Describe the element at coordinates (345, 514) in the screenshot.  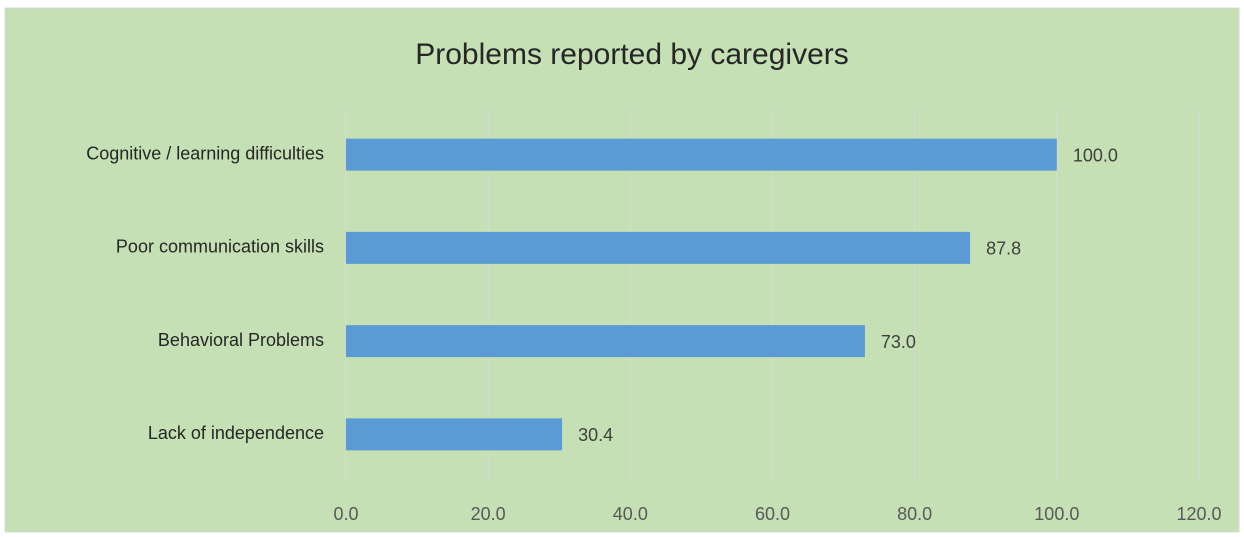
I see `x-tick-label: 0.0` at that location.